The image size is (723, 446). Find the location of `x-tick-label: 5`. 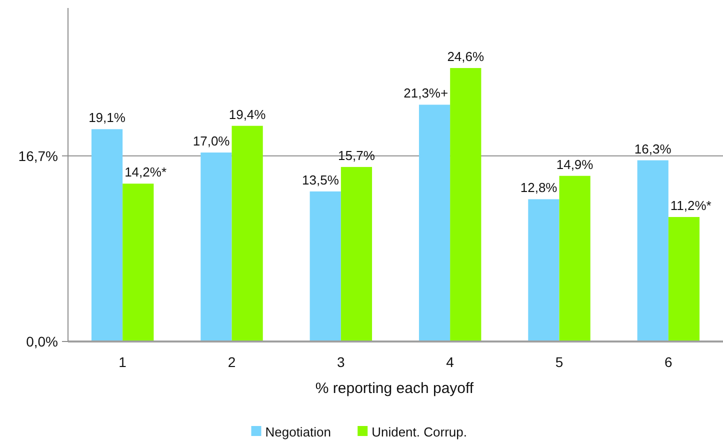

x-tick-label: 5 is located at coordinates (559, 362).